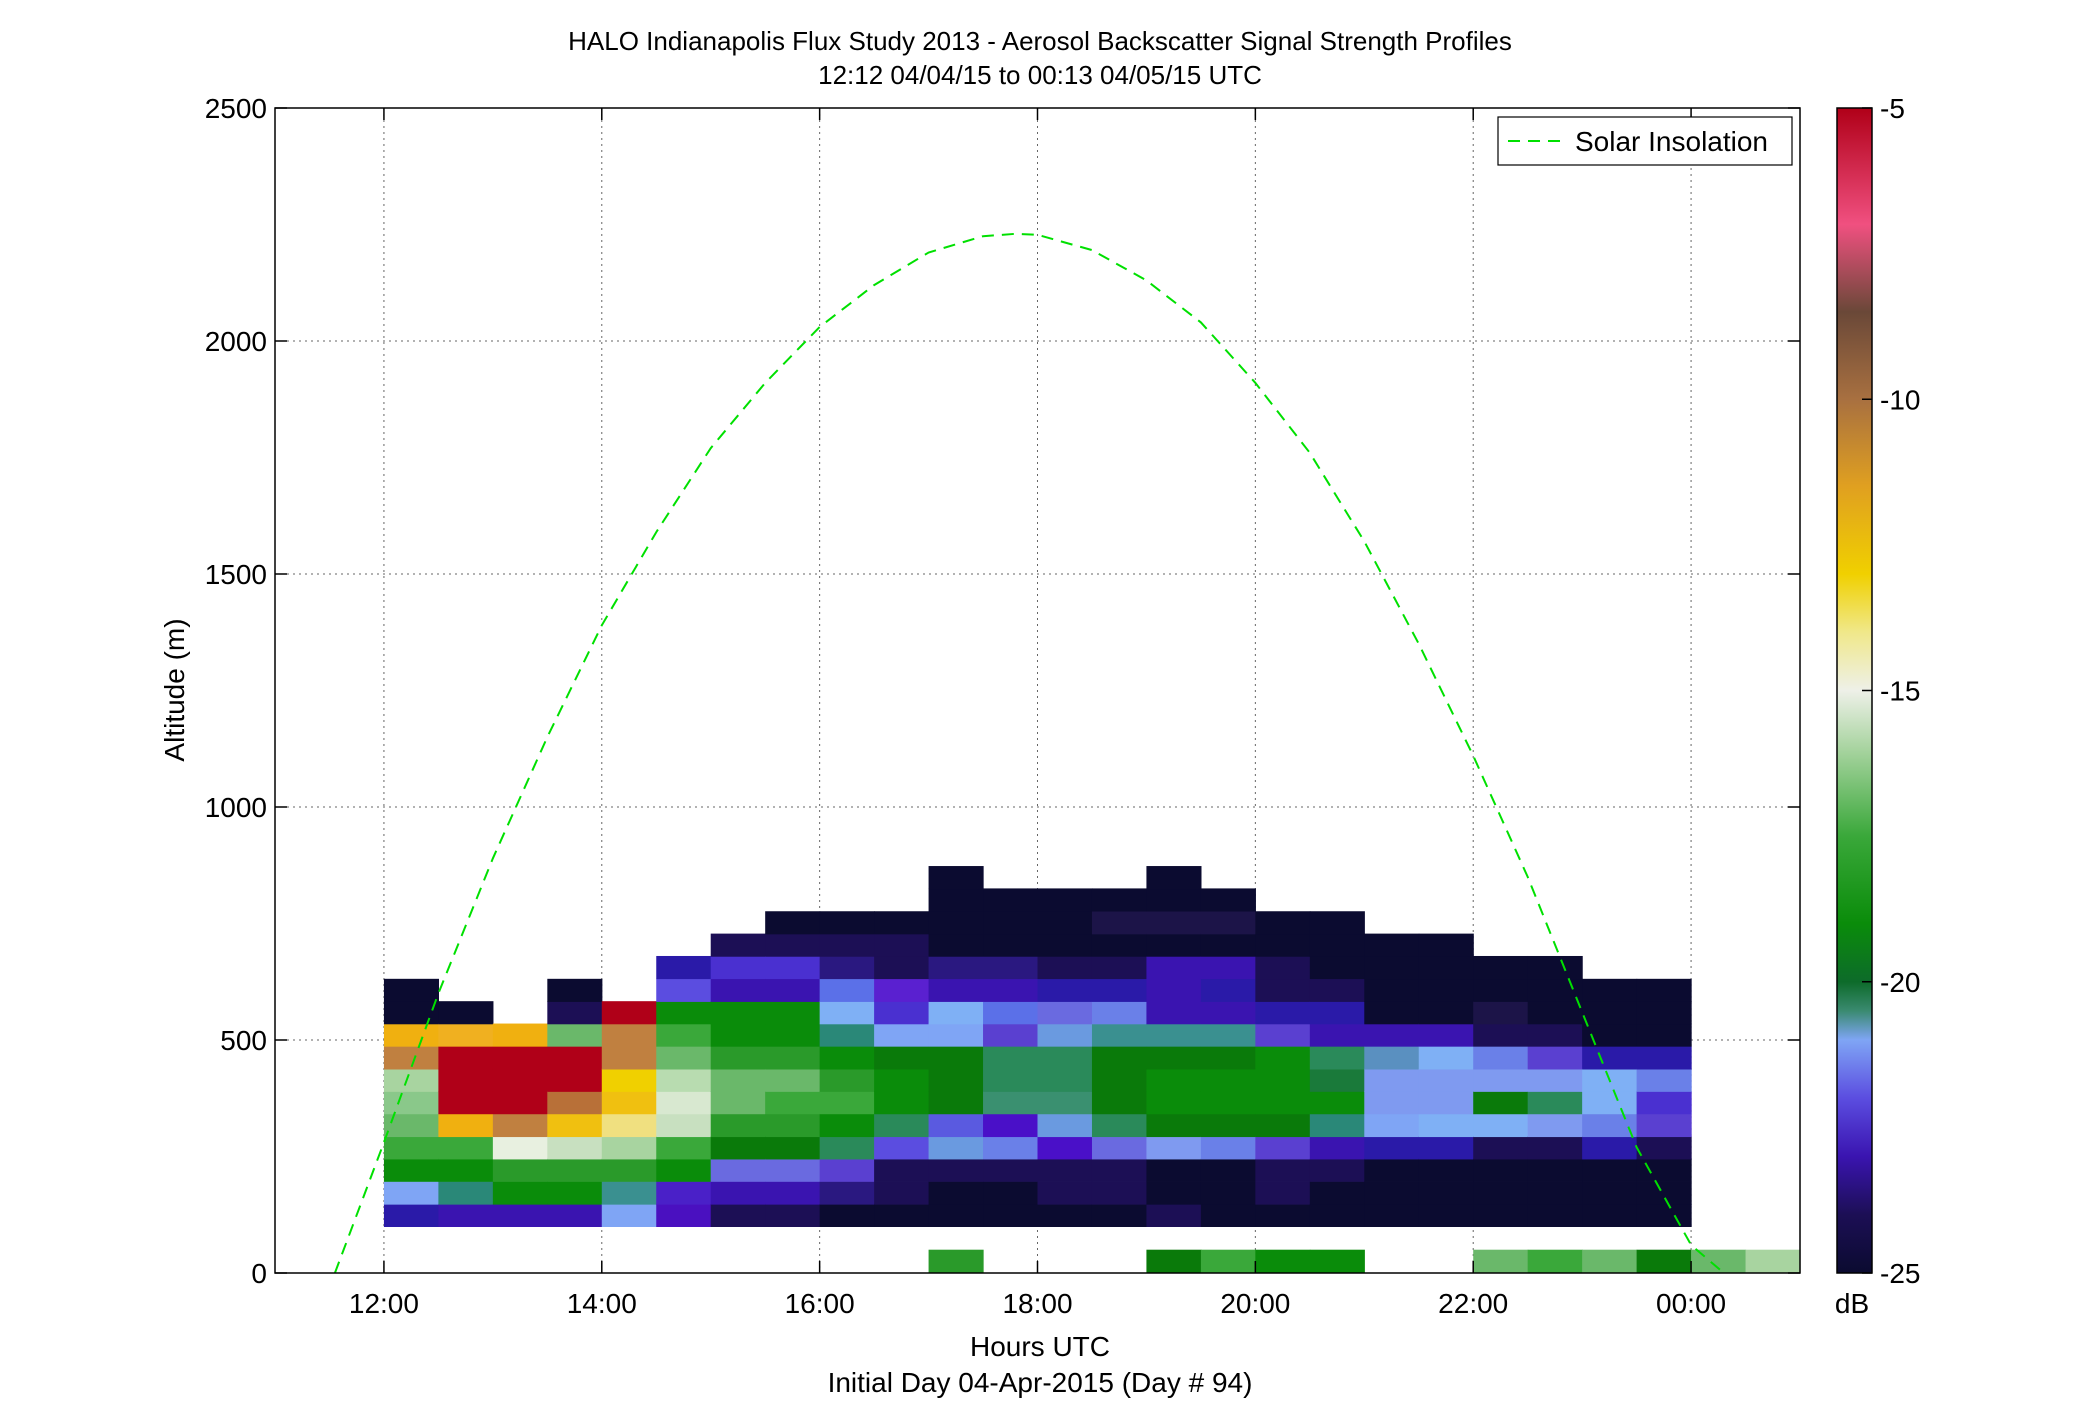 The height and width of the screenshot is (1425, 2098). What do you see at coordinates (820, 1303) in the screenshot?
I see `x-tick-label: 16:00` at bounding box center [820, 1303].